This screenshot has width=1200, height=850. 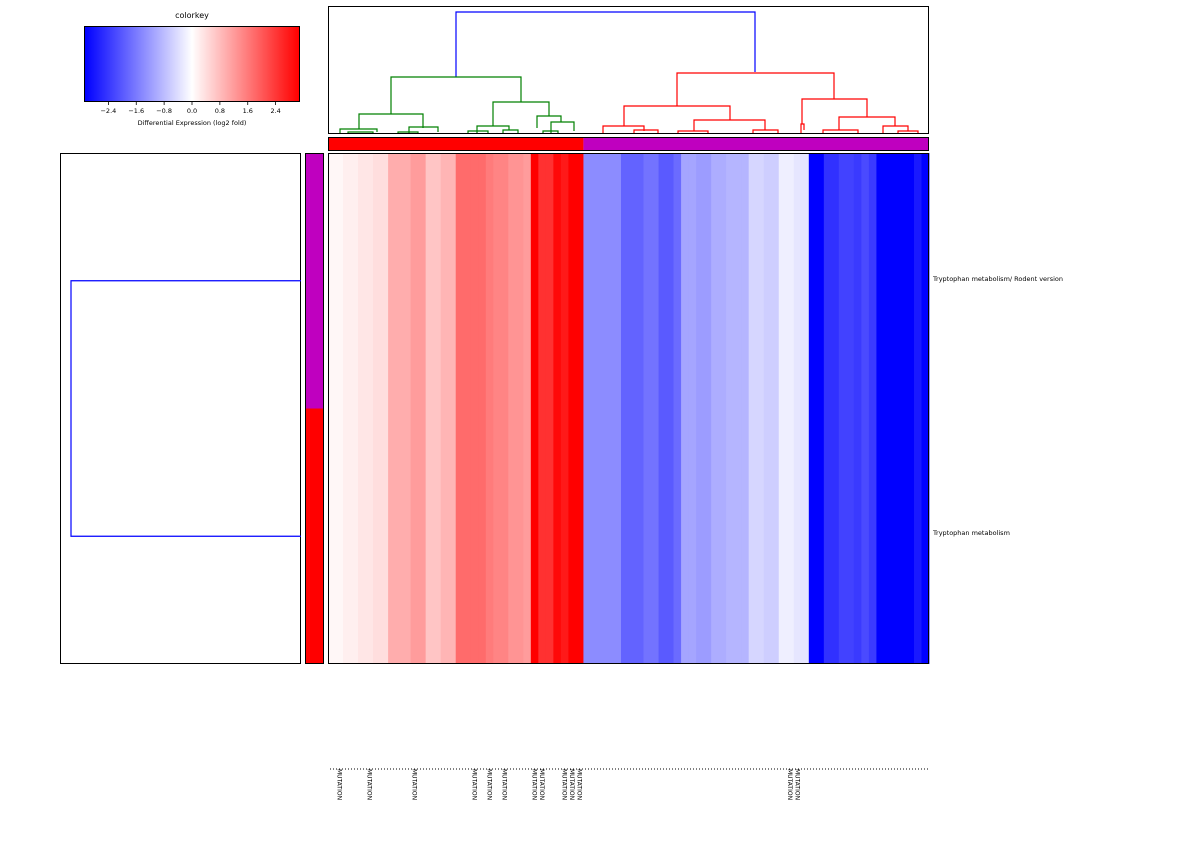 What do you see at coordinates (314, 536) in the screenshot?
I see `row-group-block-red` at bounding box center [314, 536].